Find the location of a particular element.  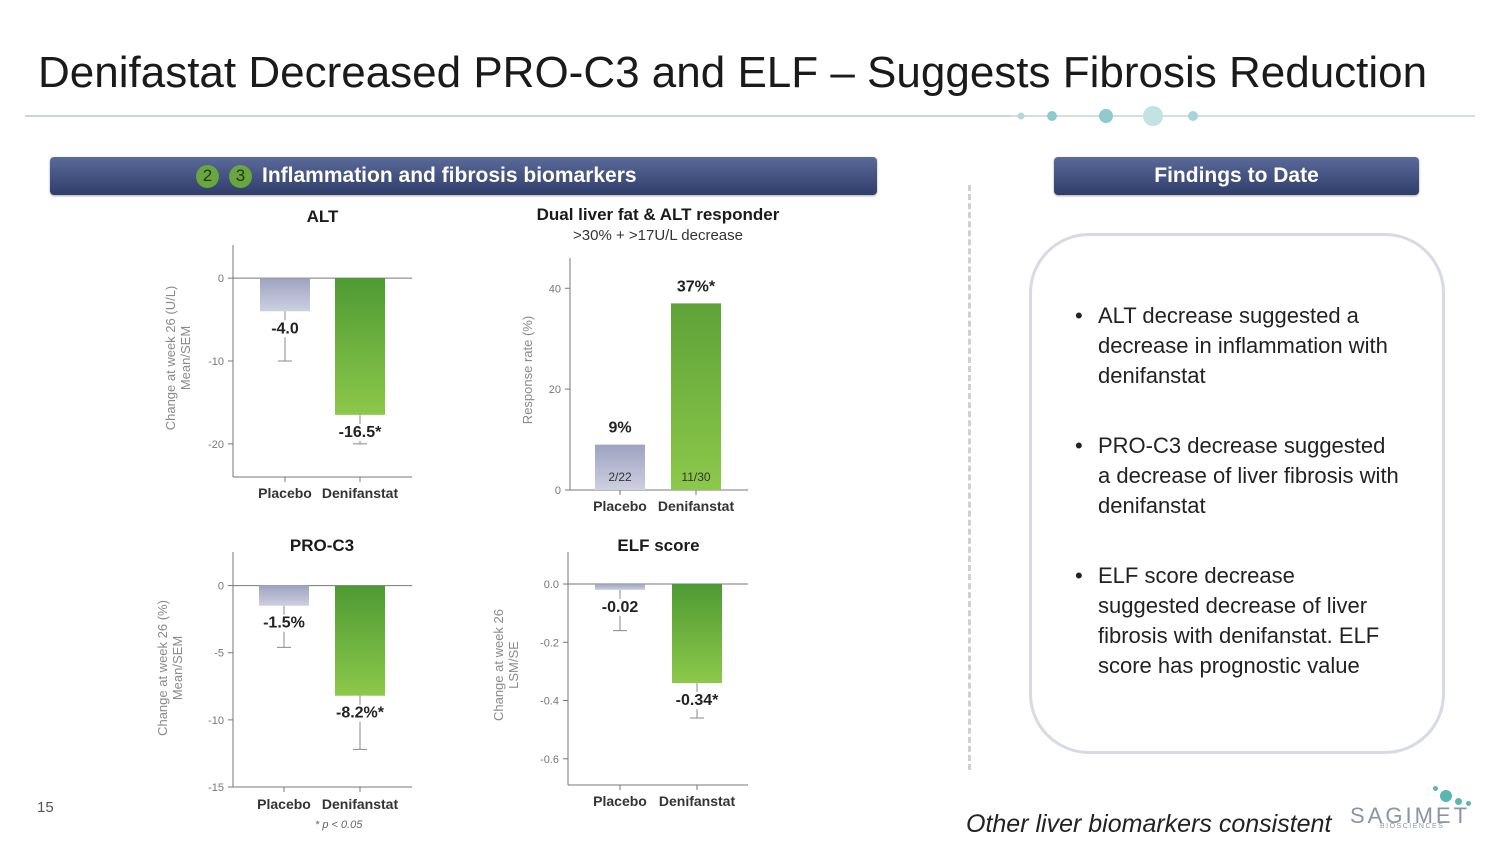

y-tick-label: -5 is located at coordinates (219, 654).